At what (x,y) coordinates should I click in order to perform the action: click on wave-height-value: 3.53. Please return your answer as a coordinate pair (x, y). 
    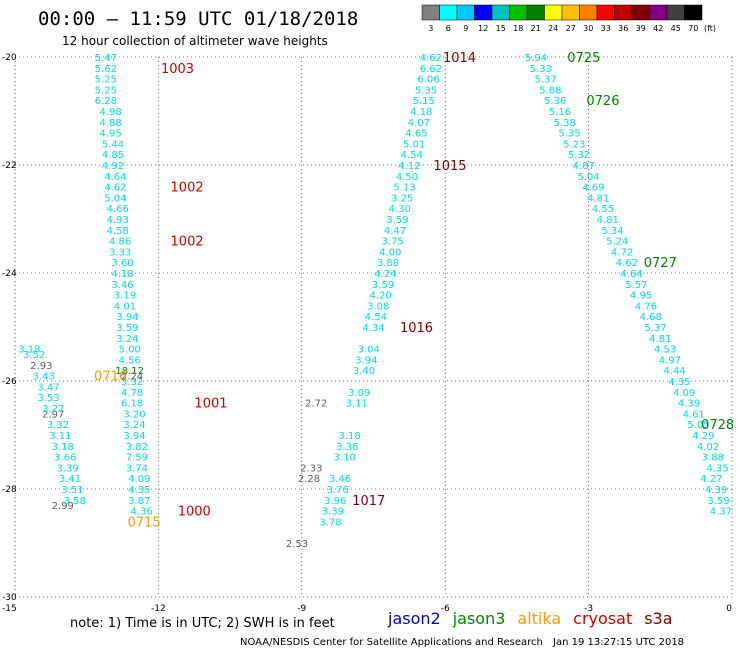
    Looking at the image, I should click on (48, 398).